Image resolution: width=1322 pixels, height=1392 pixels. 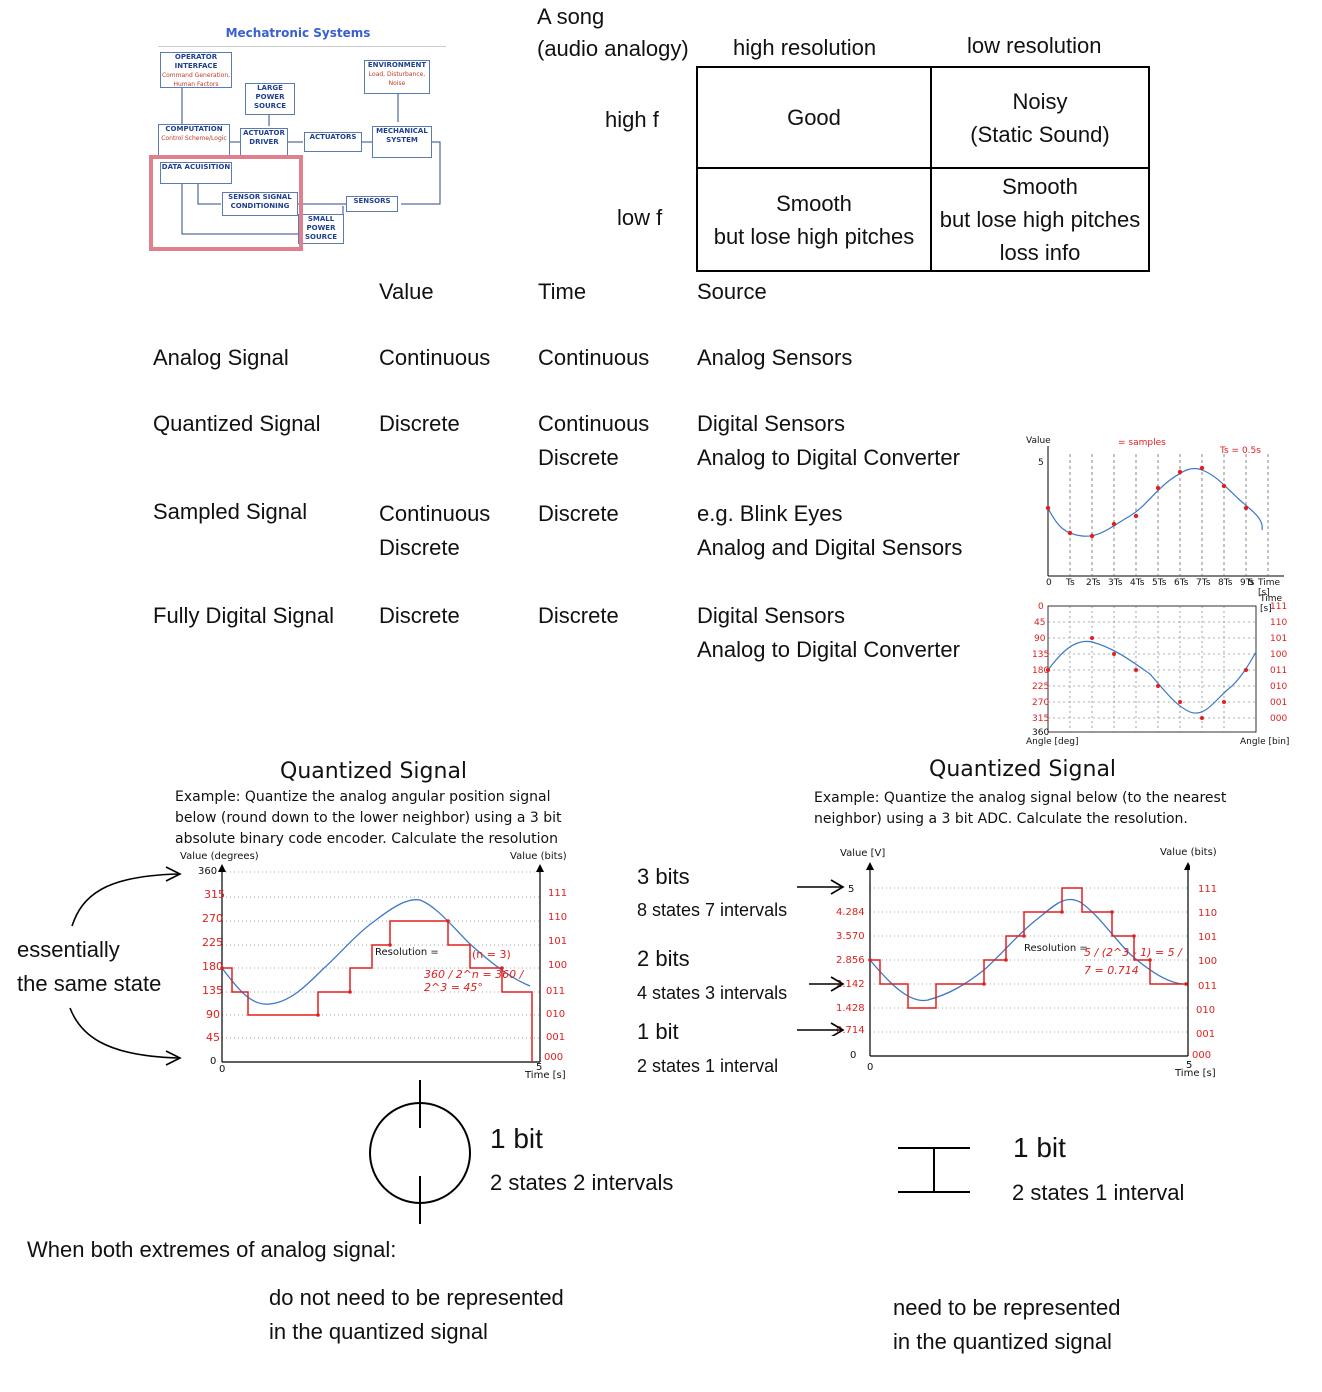 I want to click on sampled-xtick-0: 0, so click(x=1049, y=583).